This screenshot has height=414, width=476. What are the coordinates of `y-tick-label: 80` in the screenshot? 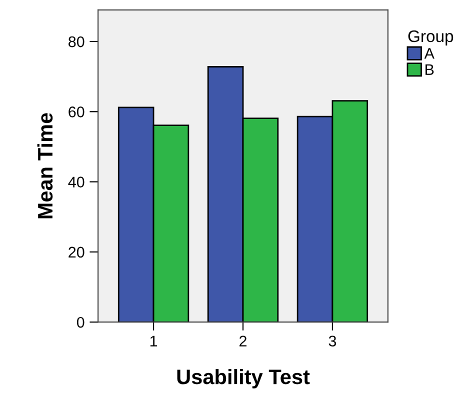 It's located at (76, 42).